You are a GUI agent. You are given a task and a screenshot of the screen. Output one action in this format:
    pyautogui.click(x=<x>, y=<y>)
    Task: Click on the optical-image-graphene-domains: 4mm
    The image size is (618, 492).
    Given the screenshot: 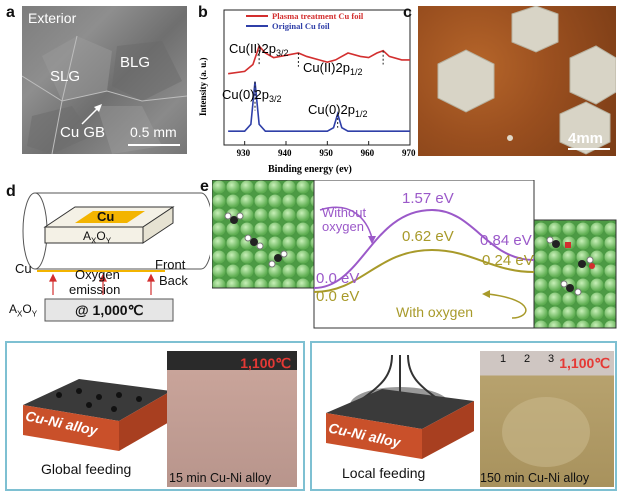 What is the action you would take?
    pyautogui.click(x=517, y=81)
    